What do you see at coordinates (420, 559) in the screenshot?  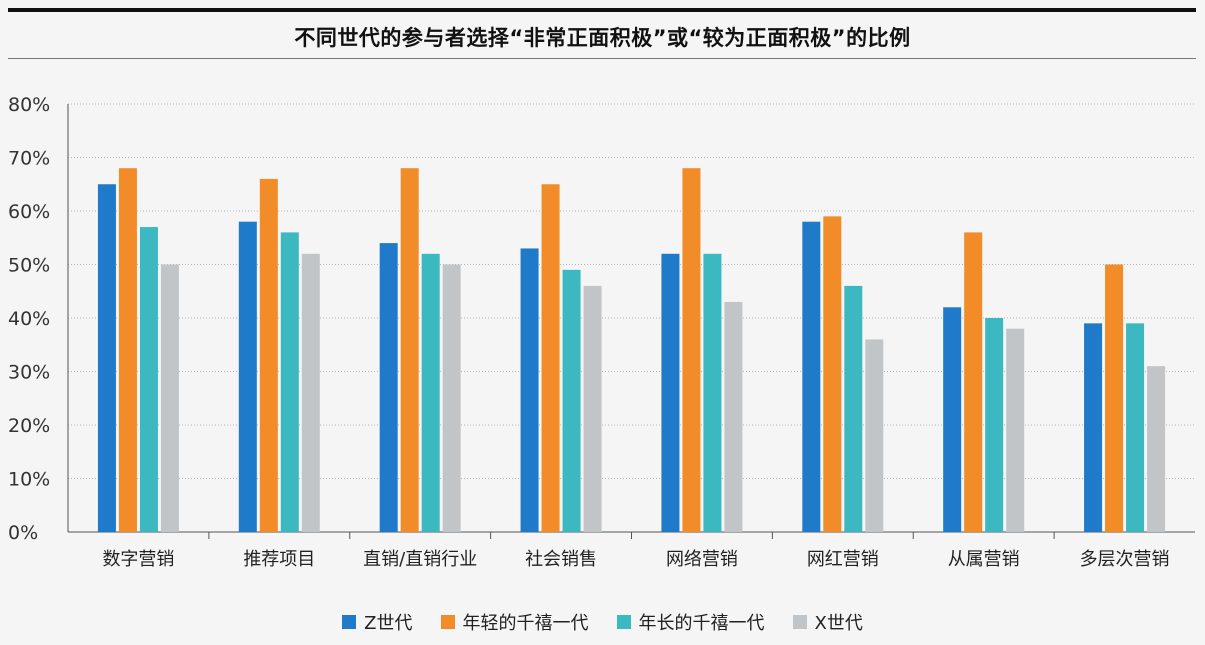 I see `x-tick-label: 直销/直销行业` at bounding box center [420, 559].